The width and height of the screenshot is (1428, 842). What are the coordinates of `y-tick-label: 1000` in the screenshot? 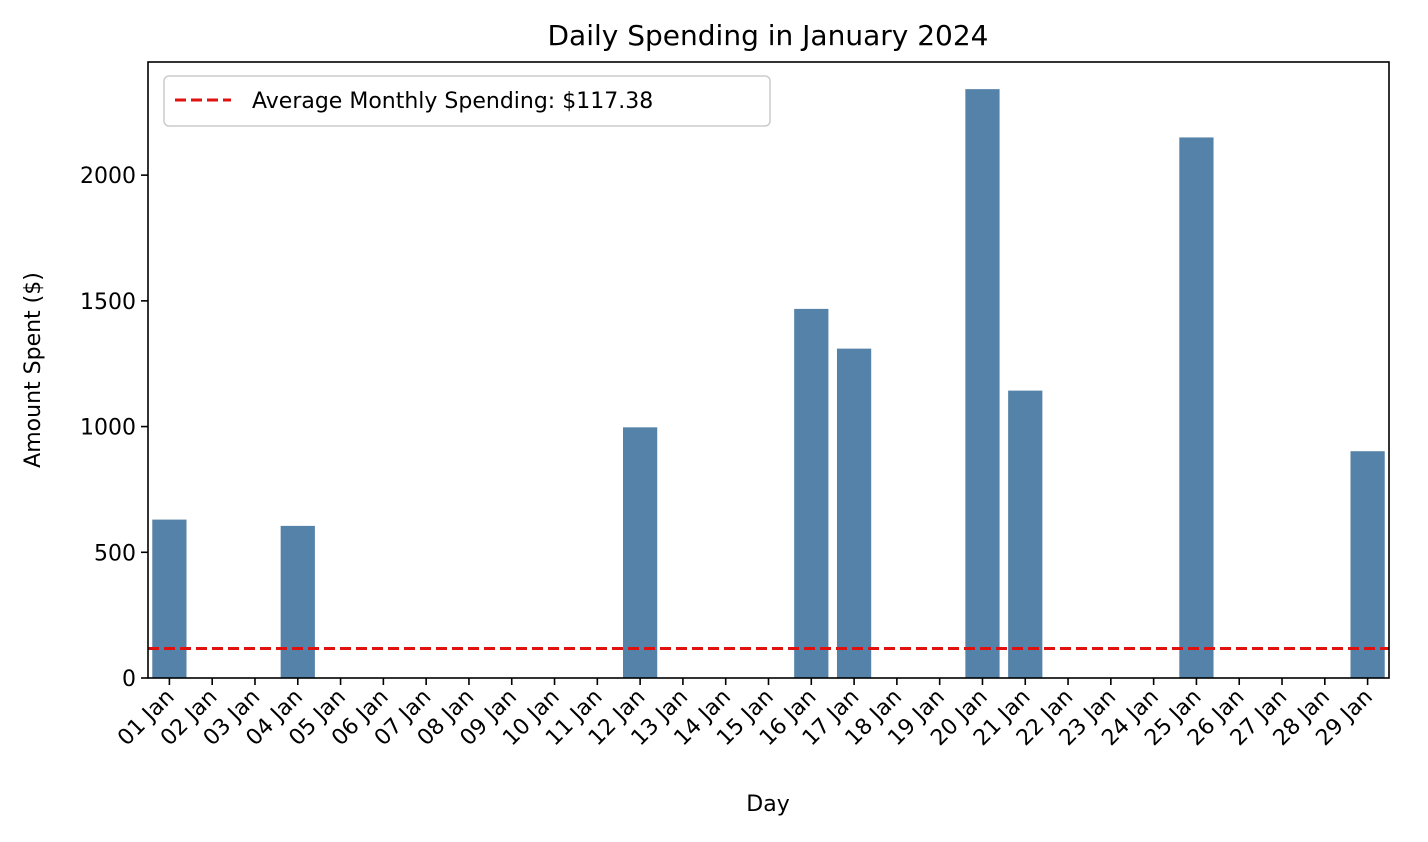 It's located at (108, 428).